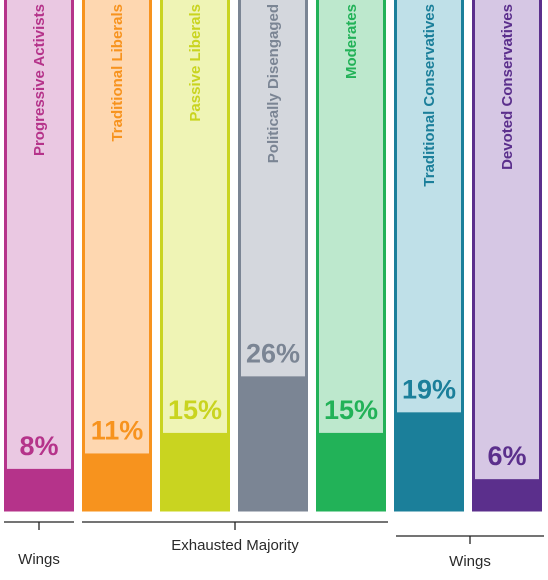 This screenshot has width=548, height=580. What do you see at coordinates (273, 443) in the screenshot?
I see `bar-politically-disengaged` at bounding box center [273, 443].